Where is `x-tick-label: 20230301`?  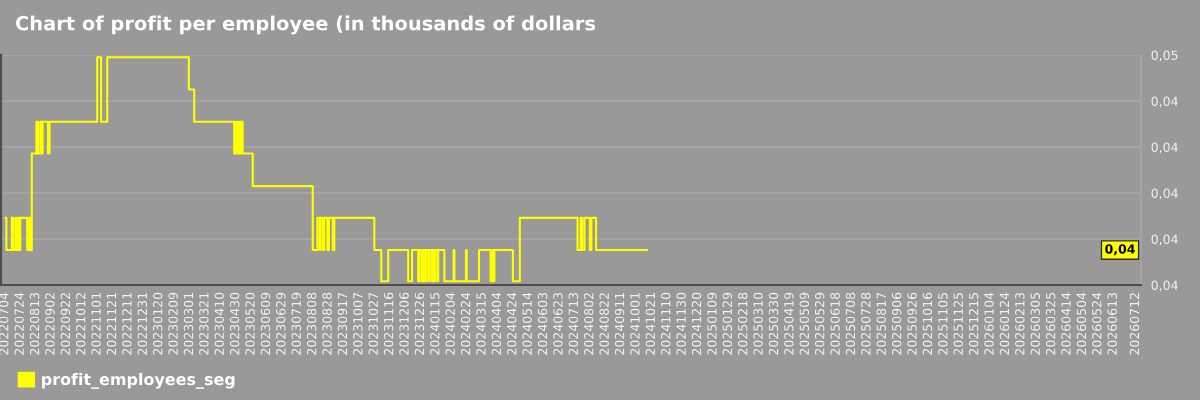 x-tick-label: 20230301 is located at coordinates (188, 324).